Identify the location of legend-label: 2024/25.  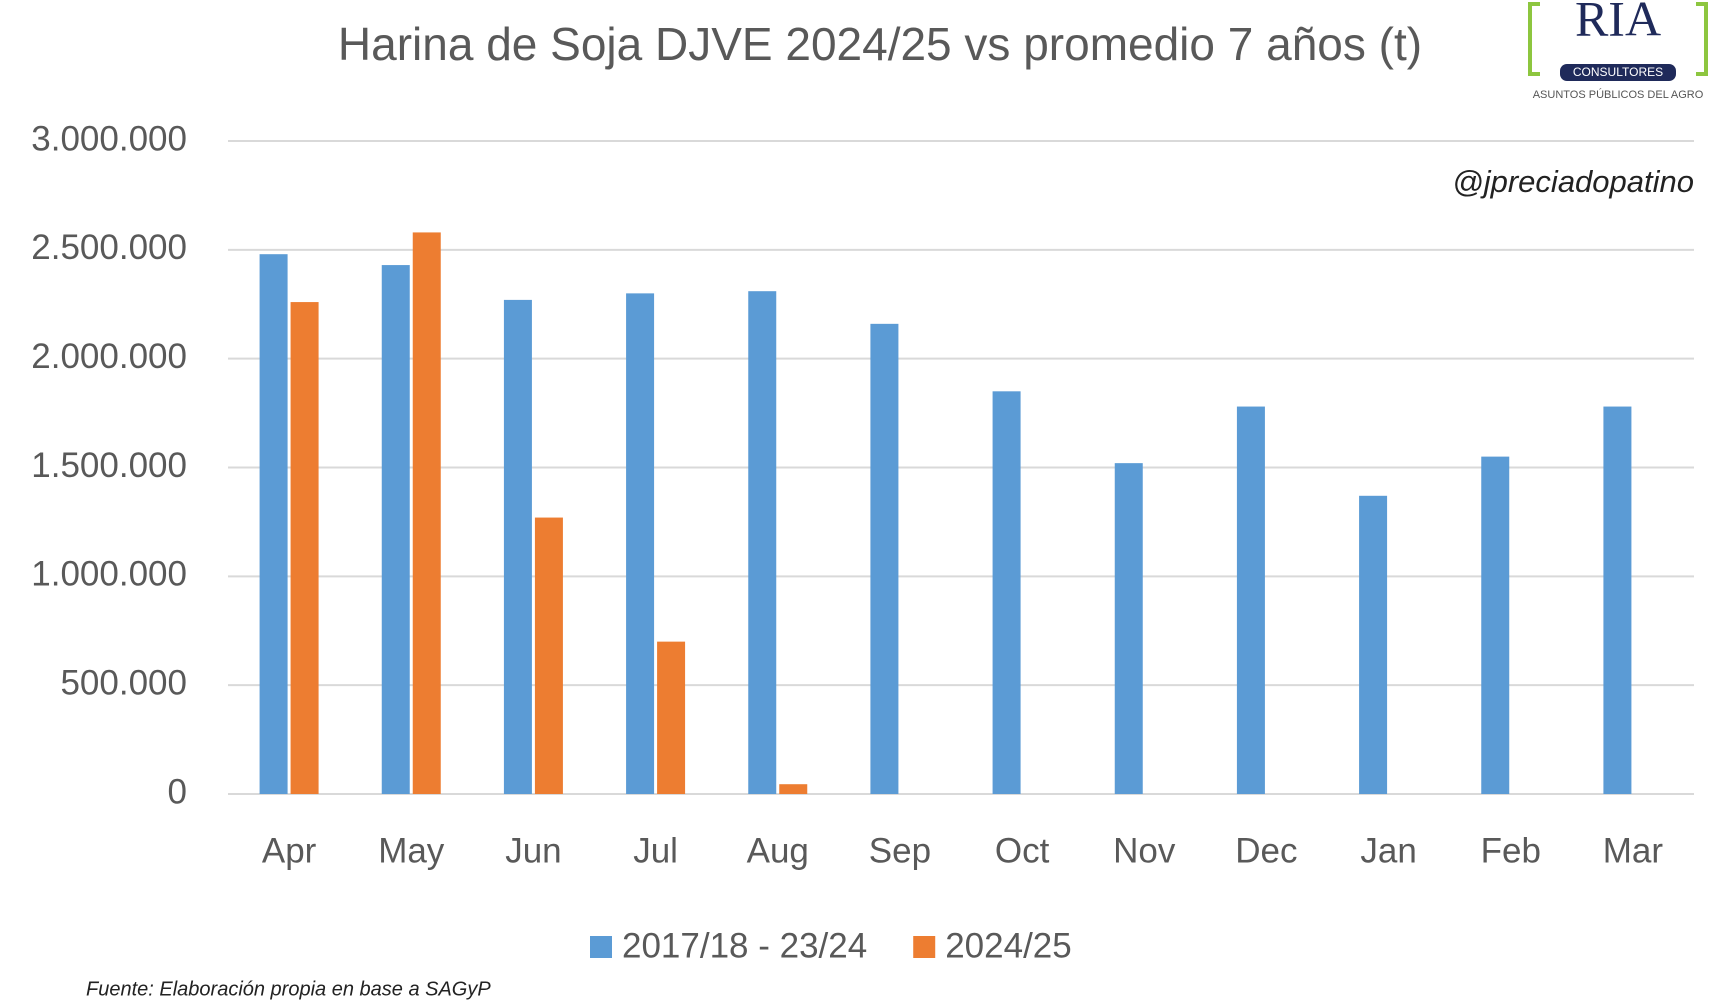
(1008, 945).